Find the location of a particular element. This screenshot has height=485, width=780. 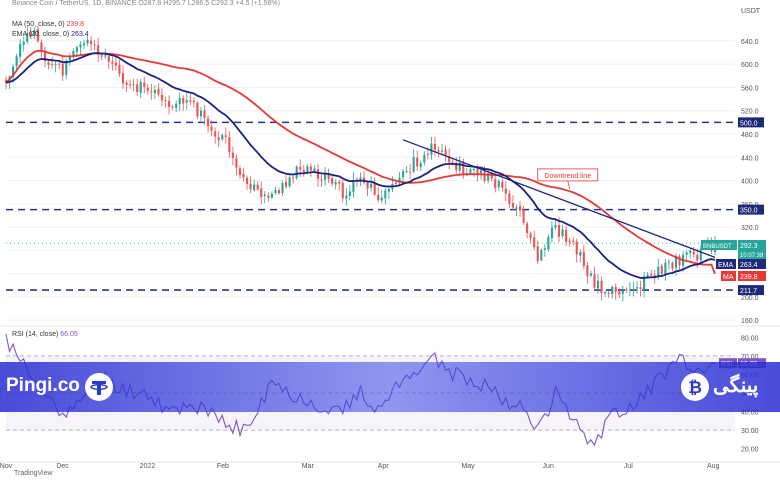

ma-value-tag: 239.8 is located at coordinates (749, 277).